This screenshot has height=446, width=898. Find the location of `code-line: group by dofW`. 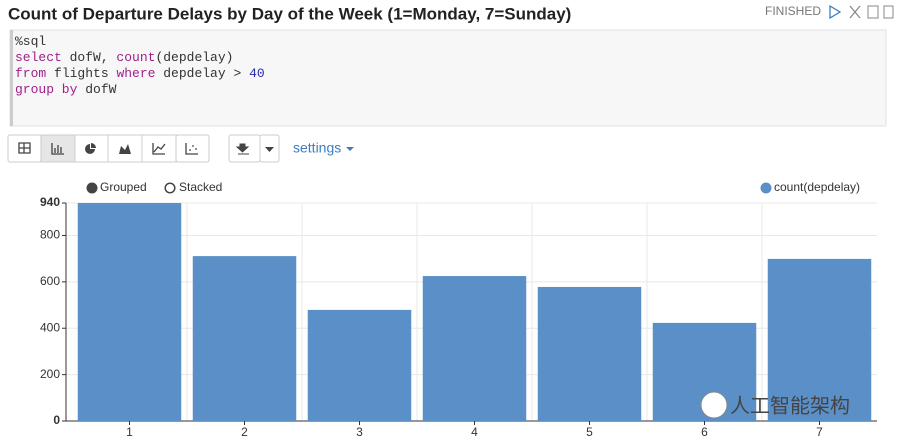

code-line: group by dofW is located at coordinates (66, 89).